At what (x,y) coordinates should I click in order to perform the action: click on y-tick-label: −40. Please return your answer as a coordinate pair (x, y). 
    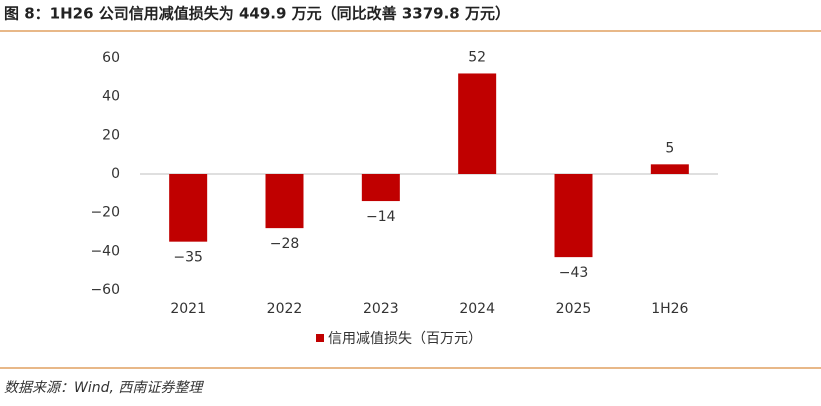
    Looking at the image, I should click on (105, 251).